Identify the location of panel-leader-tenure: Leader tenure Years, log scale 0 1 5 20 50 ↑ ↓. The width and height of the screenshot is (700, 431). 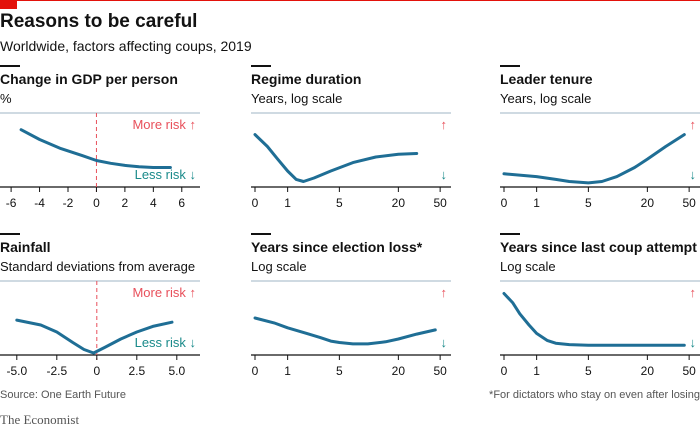
(600, 139).